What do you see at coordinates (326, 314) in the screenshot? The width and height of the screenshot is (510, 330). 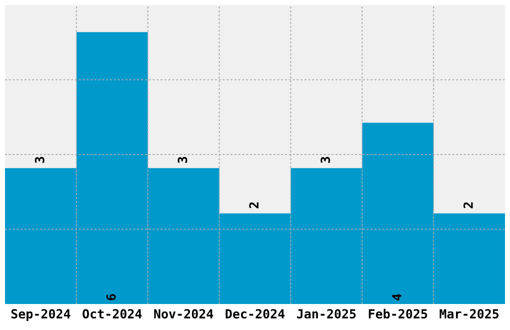 I see `x-tick-label: Jan-2025` at bounding box center [326, 314].